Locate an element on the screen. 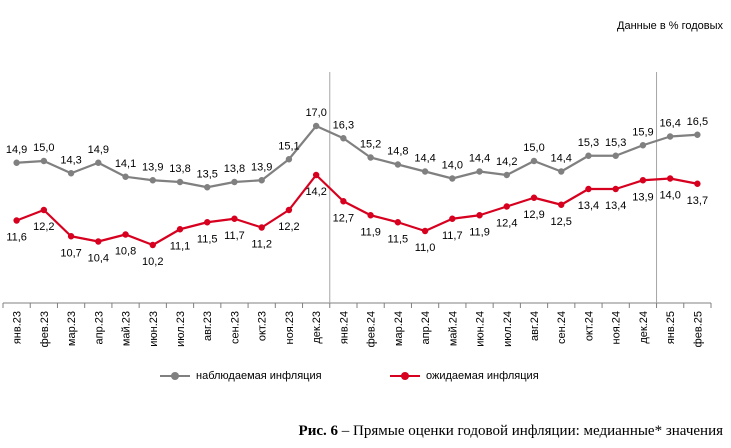  legend-label-expected: ожидаемая инфляция is located at coordinates (482, 376).